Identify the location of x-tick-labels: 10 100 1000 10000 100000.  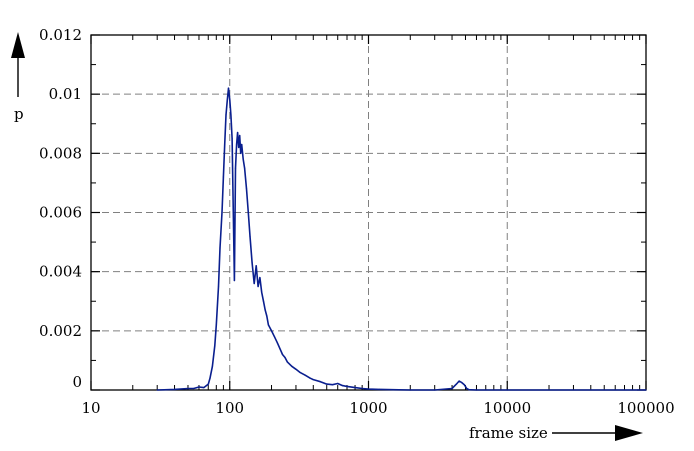
(377, 408).